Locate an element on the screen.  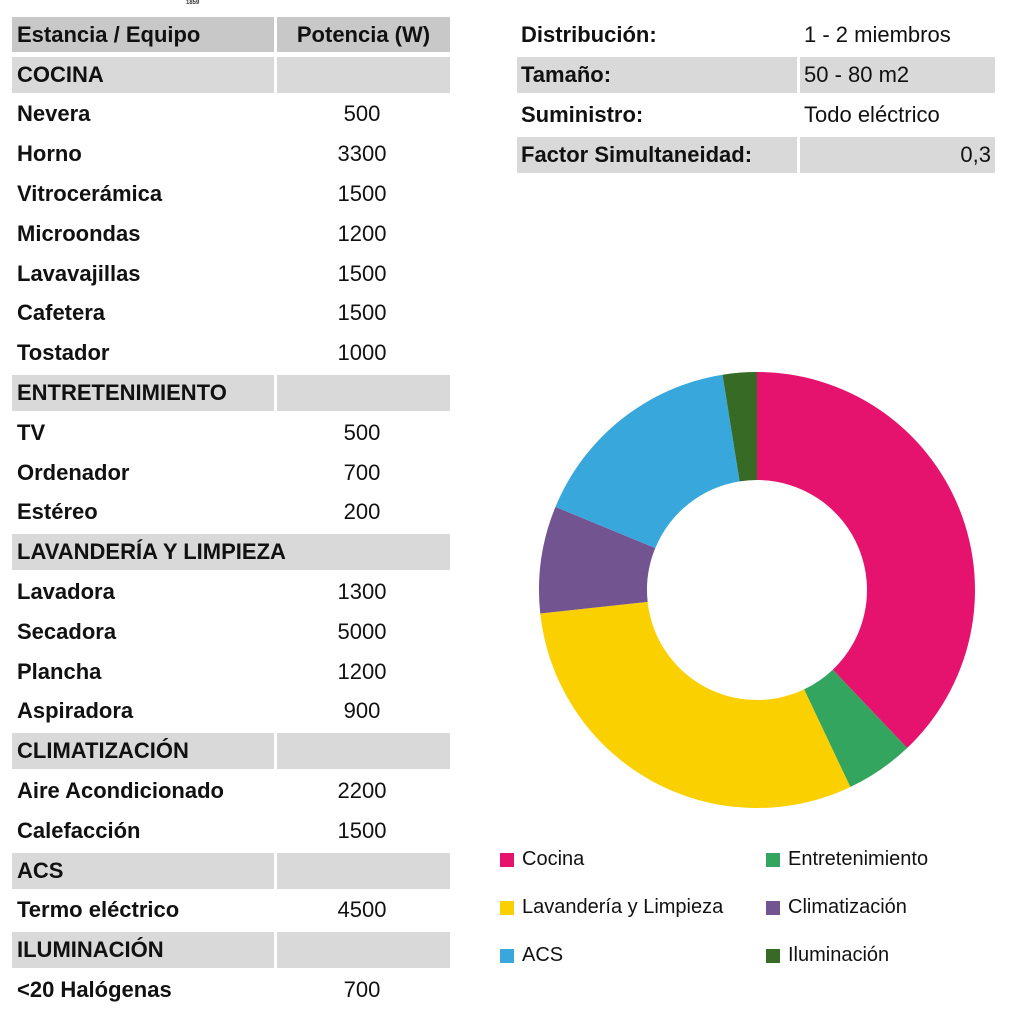
column-header-equipment: Estancia / Equipo is located at coordinates (143, 35).